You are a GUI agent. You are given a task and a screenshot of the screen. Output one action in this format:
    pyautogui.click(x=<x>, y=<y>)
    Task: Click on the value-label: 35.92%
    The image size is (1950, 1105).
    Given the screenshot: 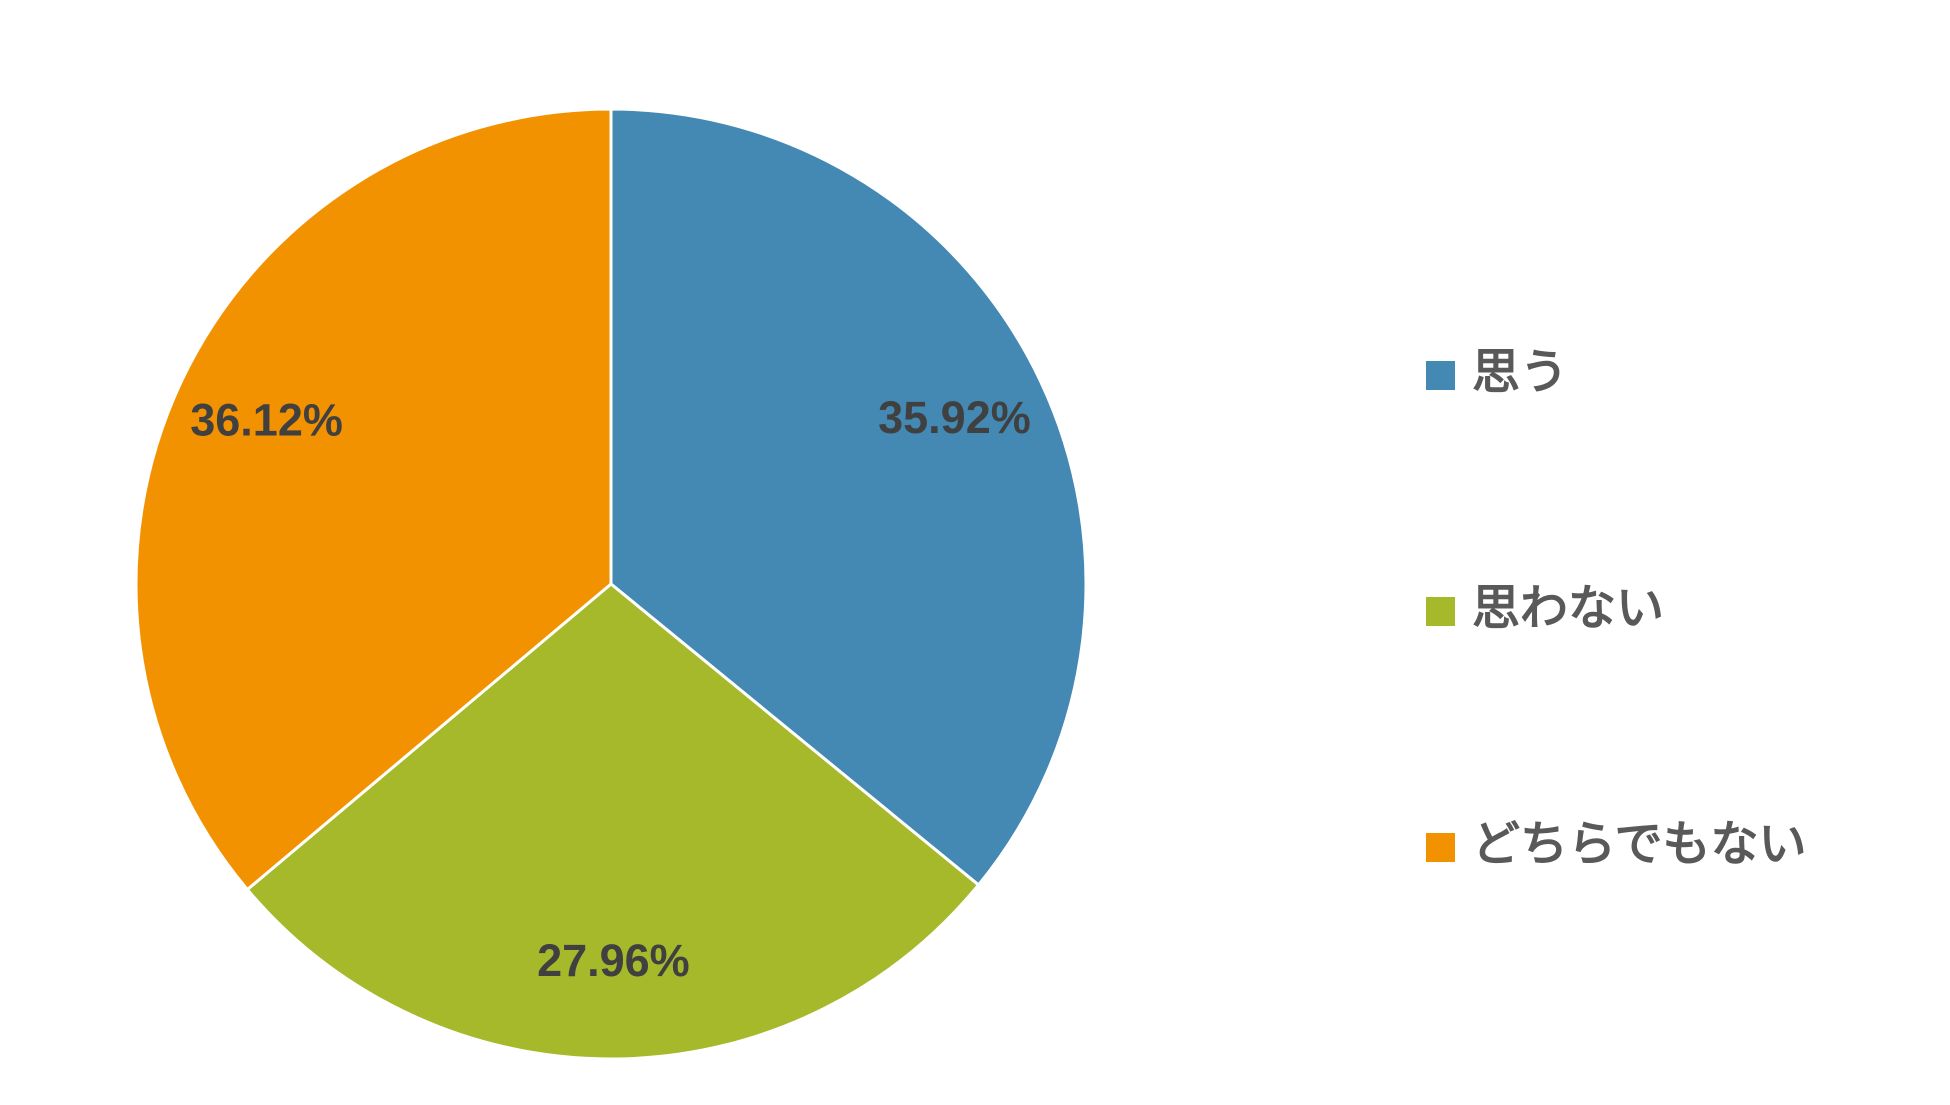 What is the action you would take?
    pyautogui.click(x=954, y=417)
    